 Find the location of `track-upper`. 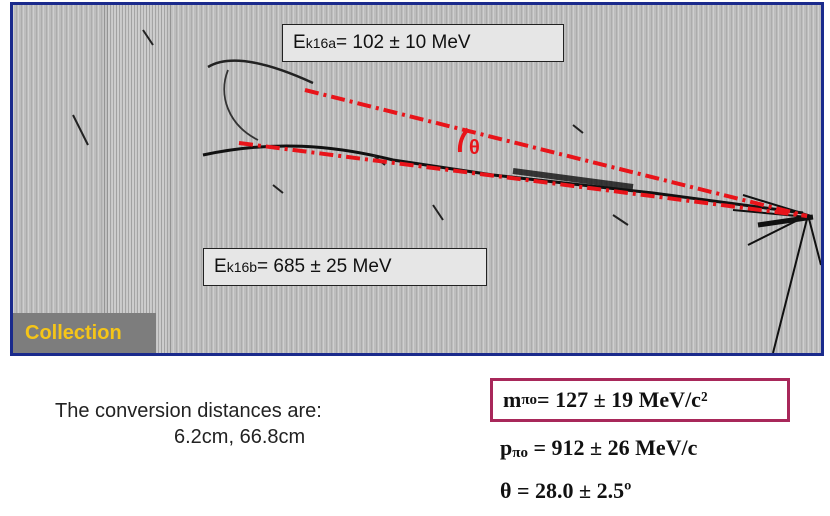

track-upper is located at coordinates (260, 72).